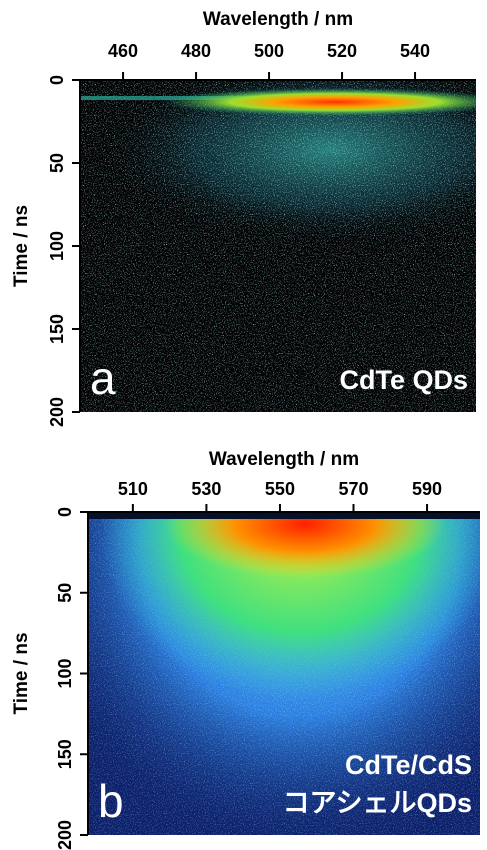  I want to click on x-tick-label: 510, so click(133, 489).